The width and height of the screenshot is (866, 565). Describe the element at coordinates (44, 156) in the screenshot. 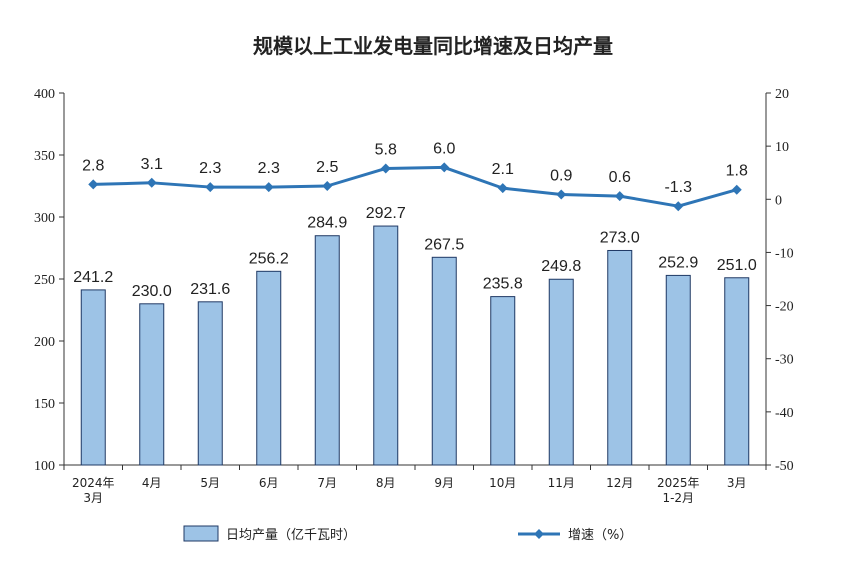

I see `left-tick-label: 350` at that location.